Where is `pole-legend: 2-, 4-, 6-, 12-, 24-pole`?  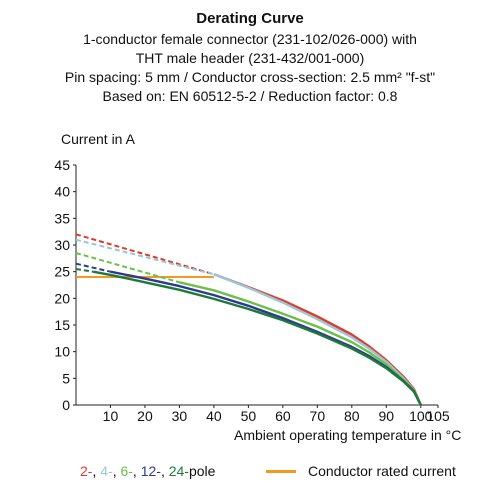 pole-legend: 2-, 4-, 6-, 12-, 24-pole is located at coordinates (147, 471).